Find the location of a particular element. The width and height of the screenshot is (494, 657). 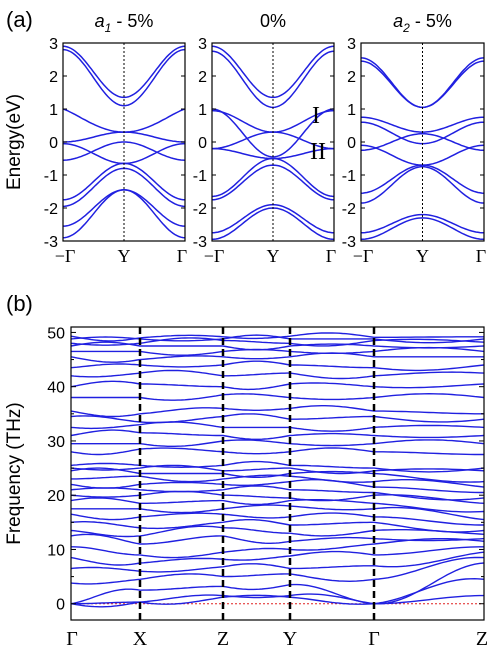

y-tick-label: 30 is located at coordinates (56, 442).